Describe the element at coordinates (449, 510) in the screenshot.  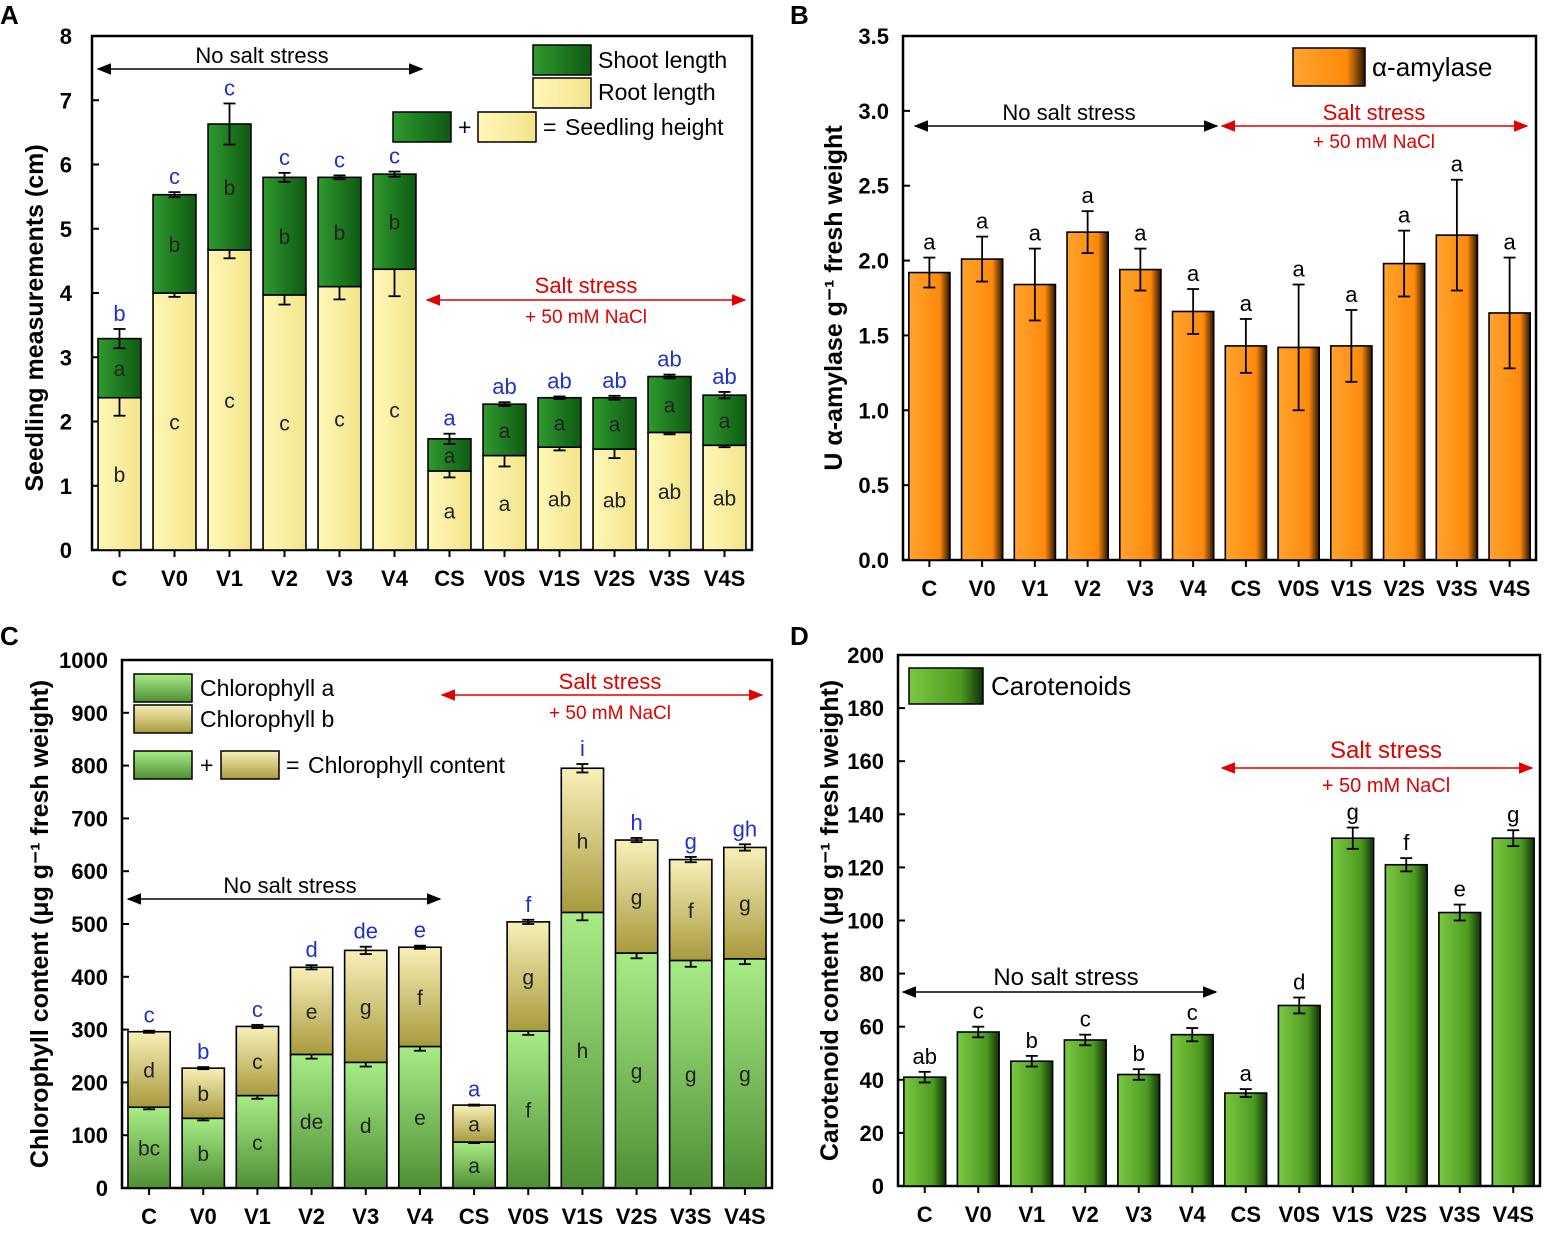
I see `bar-root-length-cs` at that location.